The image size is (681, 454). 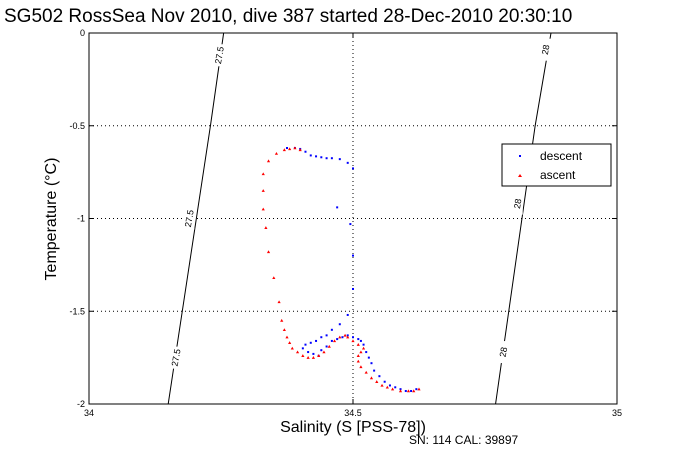 What do you see at coordinates (617, 413) in the screenshot?
I see `x-tick-label: 35` at bounding box center [617, 413].